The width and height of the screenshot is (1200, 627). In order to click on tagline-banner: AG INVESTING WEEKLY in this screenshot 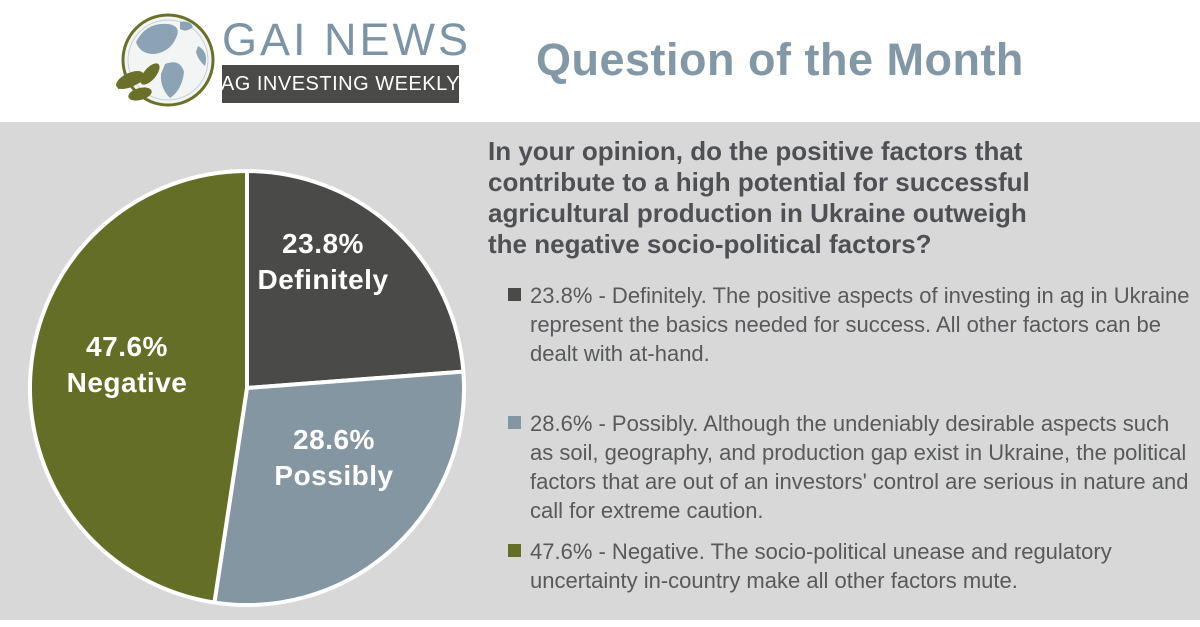, I will do `click(340, 84)`.